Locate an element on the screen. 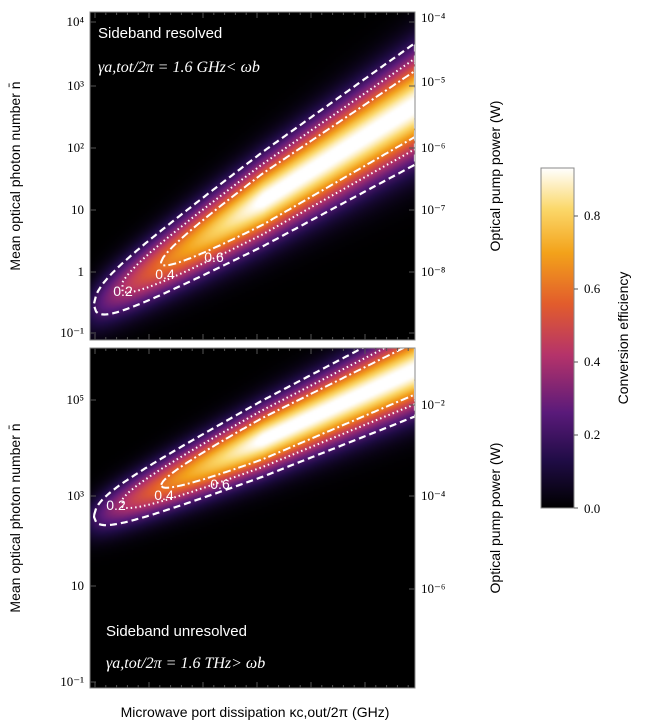 The image size is (652, 725). y-tick-label: 10⁵ is located at coordinates (75, 399).